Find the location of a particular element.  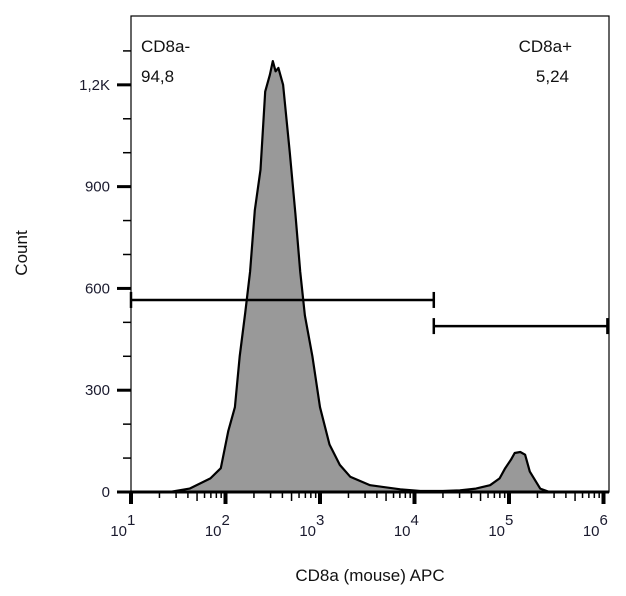

x-tick-exponent: 3 is located at coordinates (320, 520).